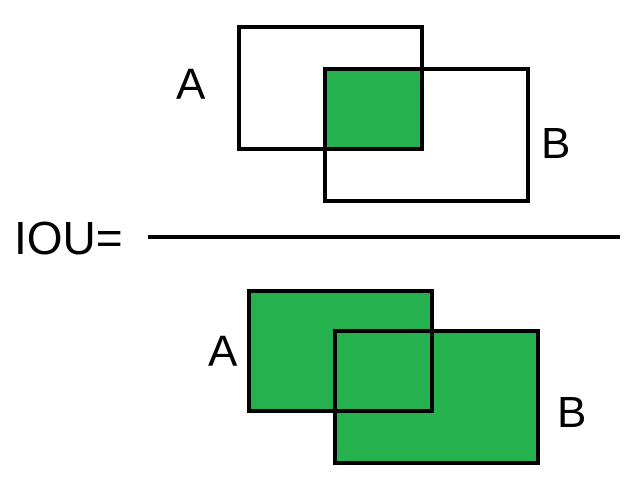 The image size is (642, 493). What do you see at coordinates (340, 351) in the screenshot?
I see `denominator-box-a` at bounding box center [340, 351].